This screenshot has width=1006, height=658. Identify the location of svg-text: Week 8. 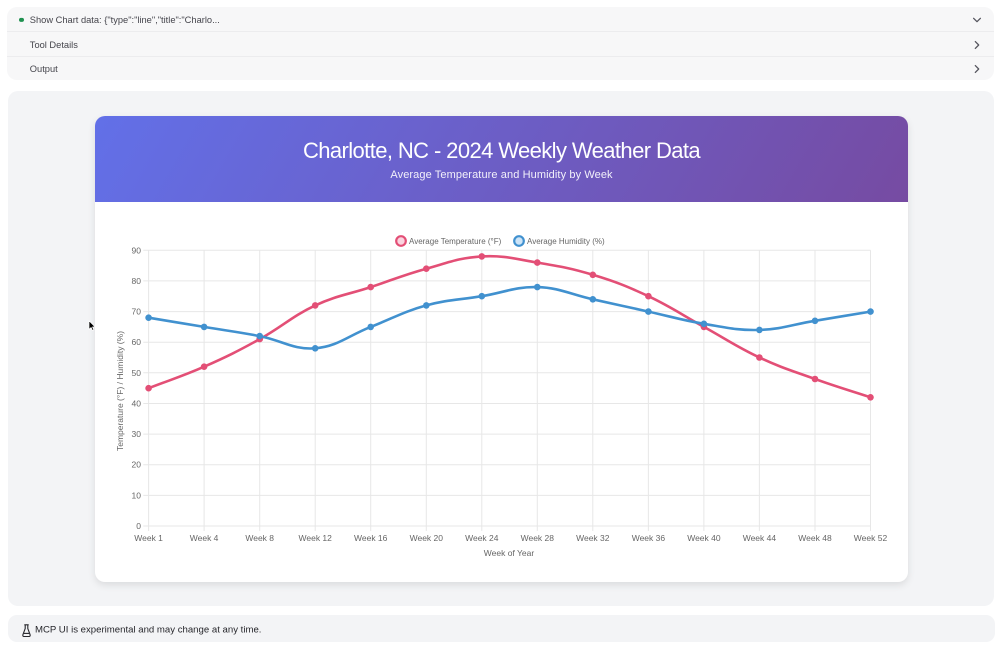
(259, 538).